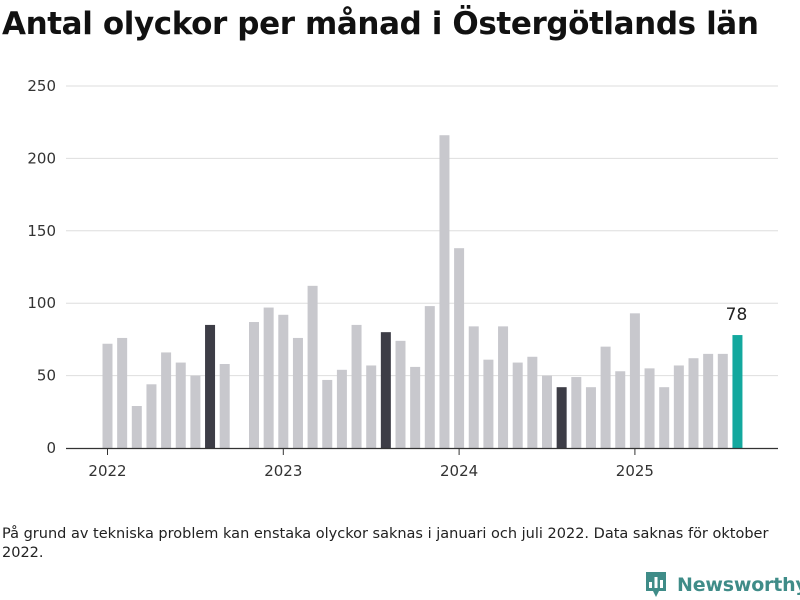  I want to click on newsworthy-logo: Newsworthy, so click(722, 585).